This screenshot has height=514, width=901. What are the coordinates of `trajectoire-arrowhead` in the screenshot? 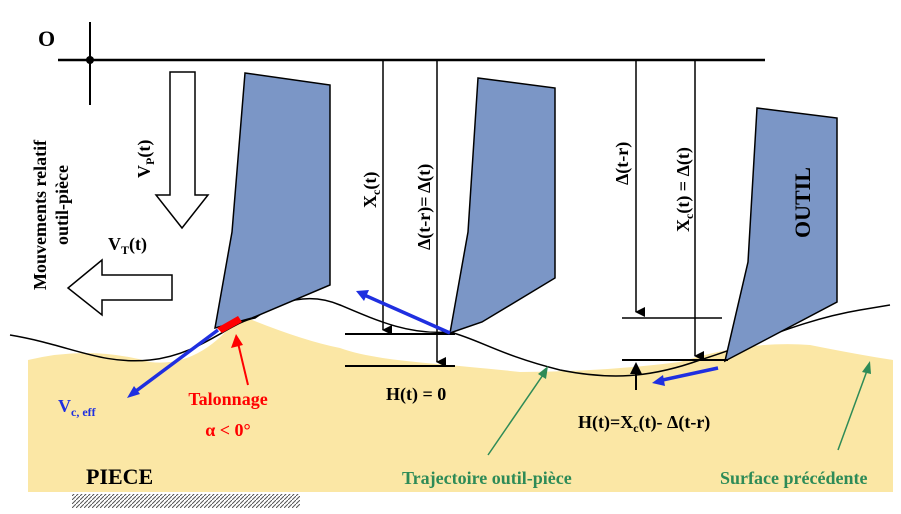 It's located at (543, 372).